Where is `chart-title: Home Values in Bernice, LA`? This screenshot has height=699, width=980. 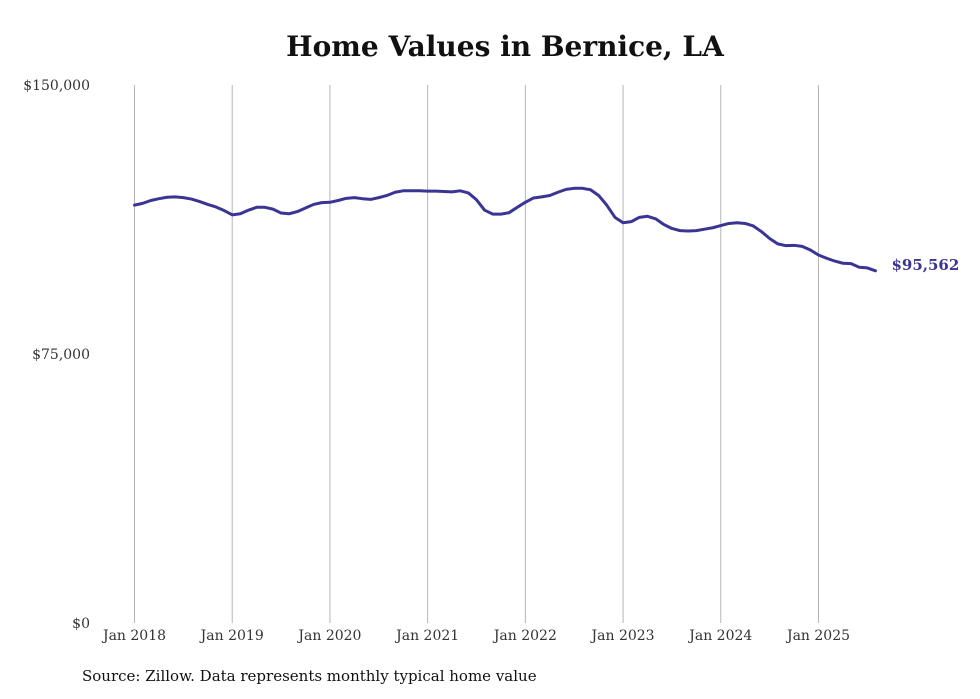
chart-title: Home Values in Bernice, LA is located at coordinates (505, 46).